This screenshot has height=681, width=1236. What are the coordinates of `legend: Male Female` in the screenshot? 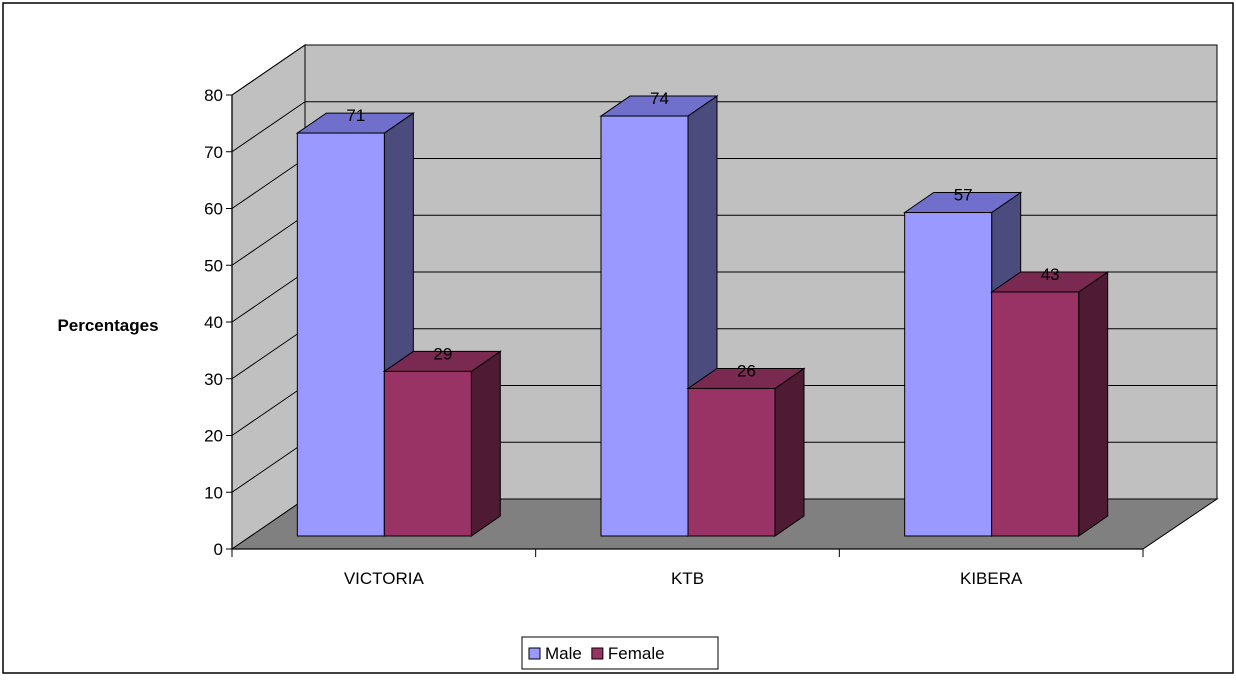 It's located at (620, 653).